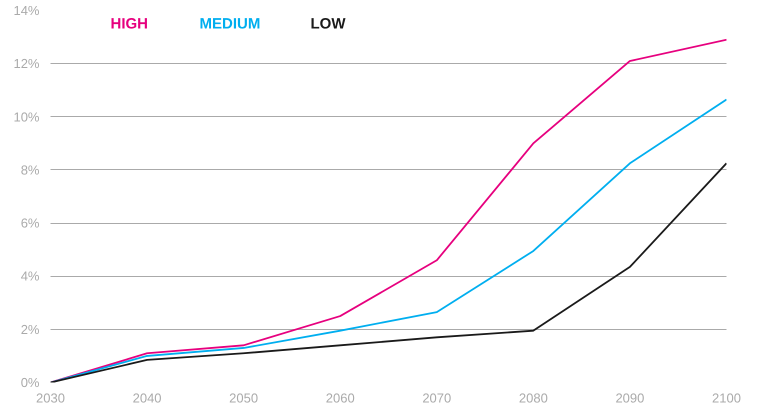 The width and height of the screenshot is (758, 416). I want to click on x-tick-label: 2070, so click(437, 398).